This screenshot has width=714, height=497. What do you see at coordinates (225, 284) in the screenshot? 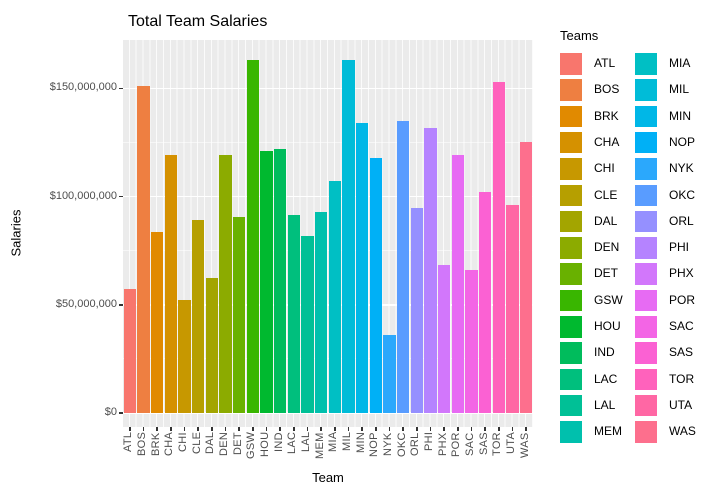
I see `bar-DEN` at bounding box center [225, 284].